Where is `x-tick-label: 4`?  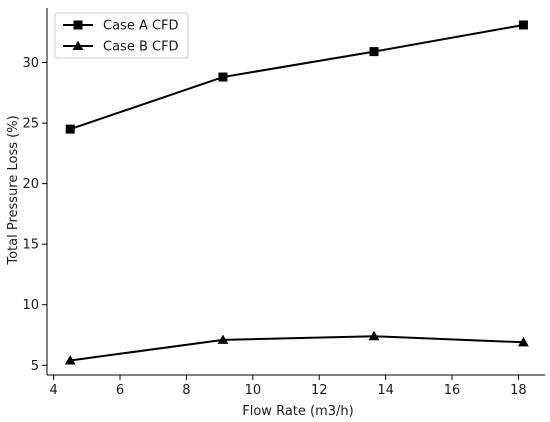
x-tick-label: 4 is located at coordinates (53, 390).